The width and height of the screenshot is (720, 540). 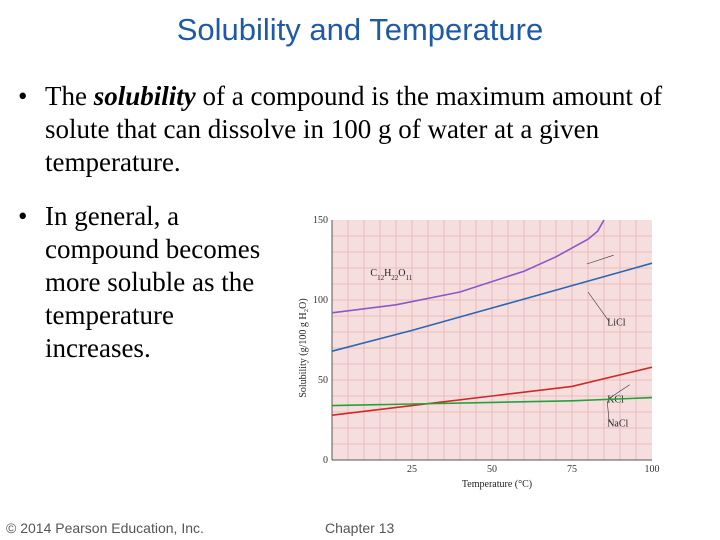 I want to click on y-tick-label: 50, so click(x=323, y=380).